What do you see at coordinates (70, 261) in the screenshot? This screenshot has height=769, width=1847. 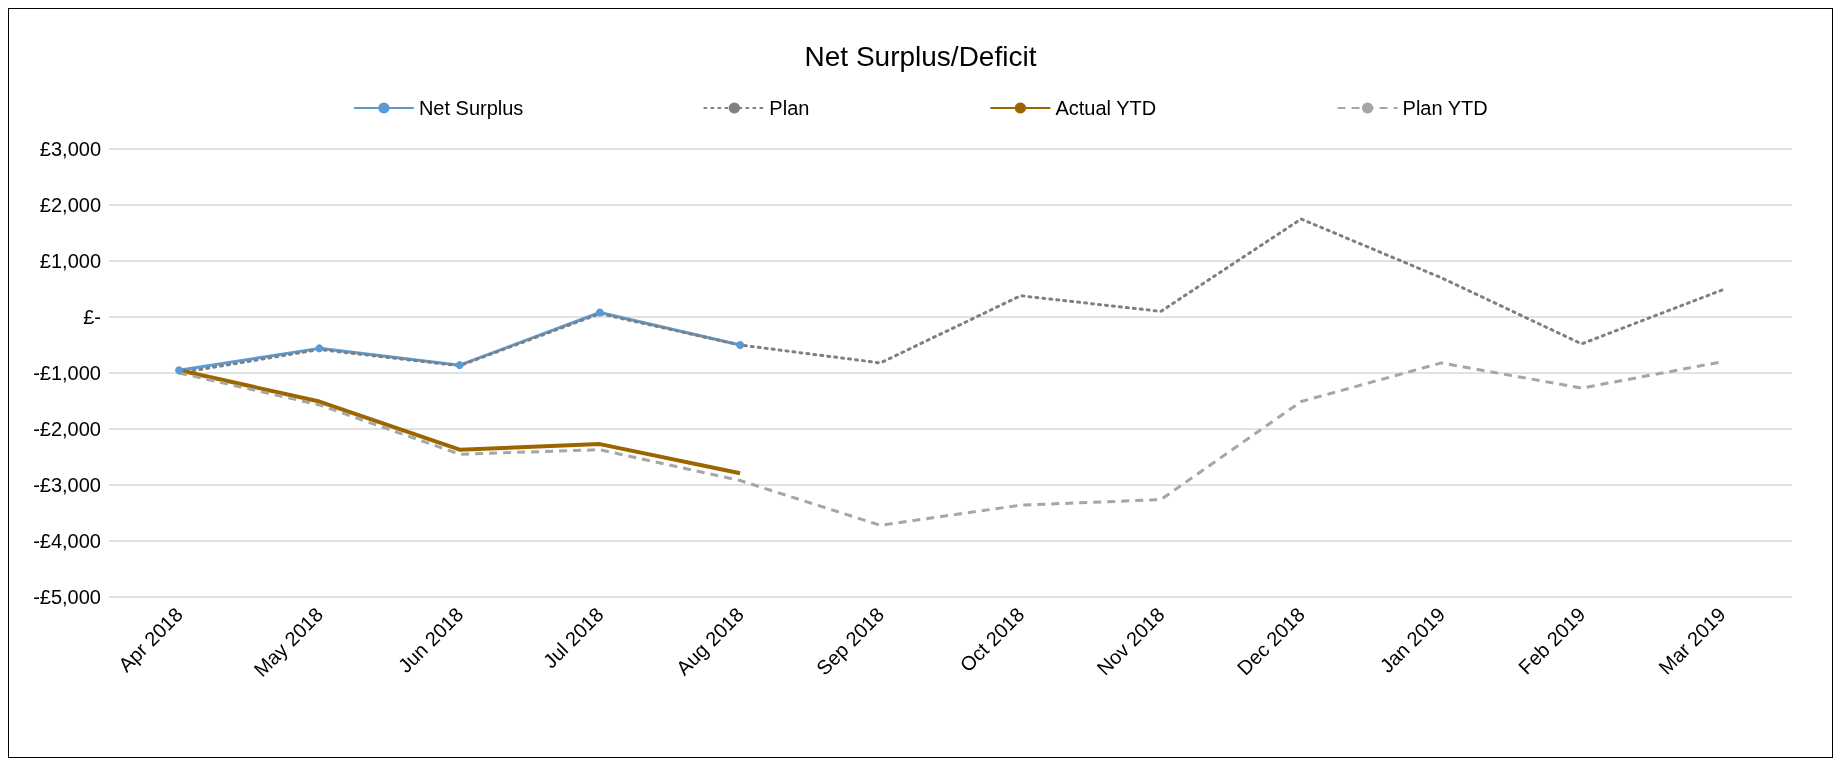 I see `y-tick-label: £1,000` at bounding box center [70, 261].